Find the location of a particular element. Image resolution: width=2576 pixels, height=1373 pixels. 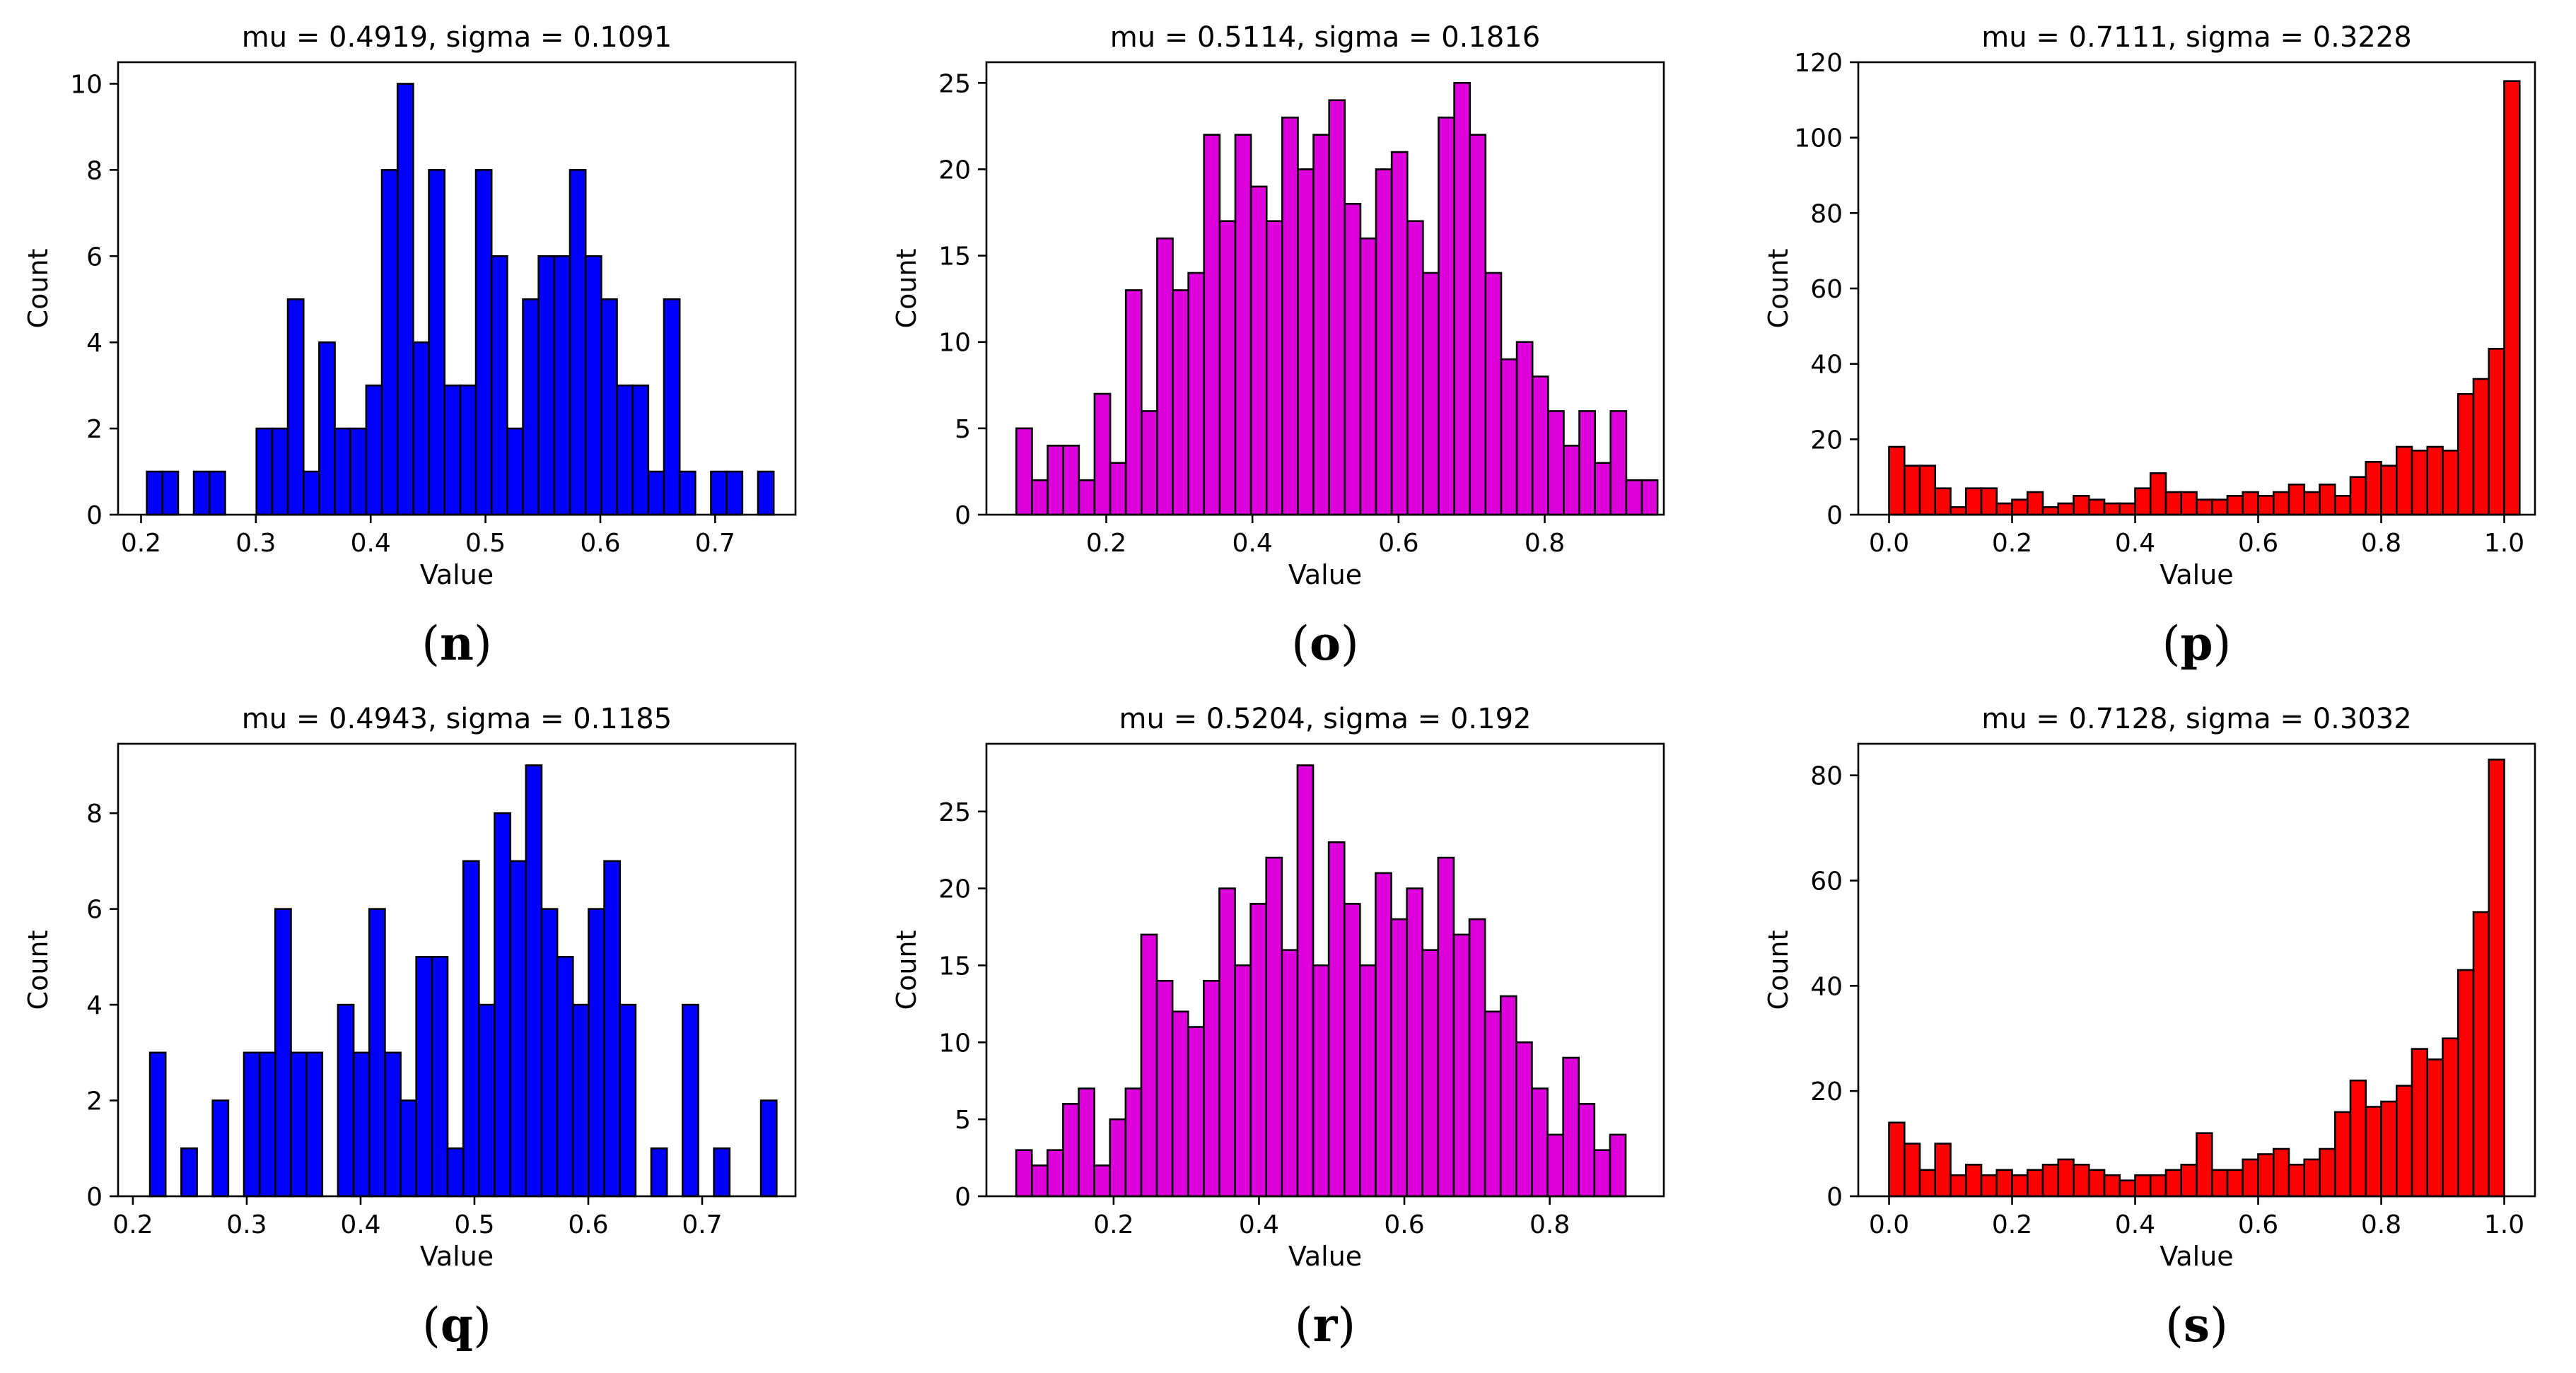

chart-title: mu = 0.4943, sigma = 0.1185 is located at coordinates (457, 719).